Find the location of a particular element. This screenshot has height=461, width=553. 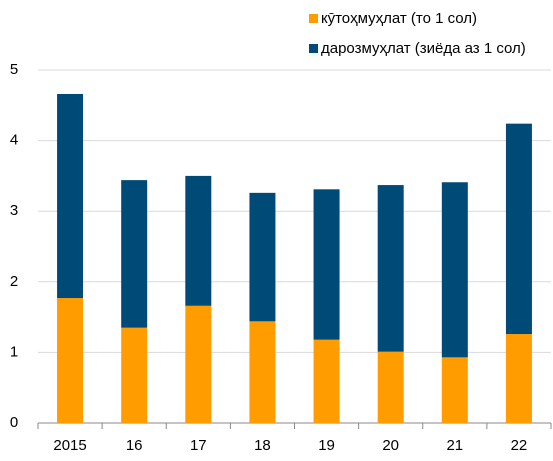

y-tick-label: 4 is located at coordinates (14, 140).